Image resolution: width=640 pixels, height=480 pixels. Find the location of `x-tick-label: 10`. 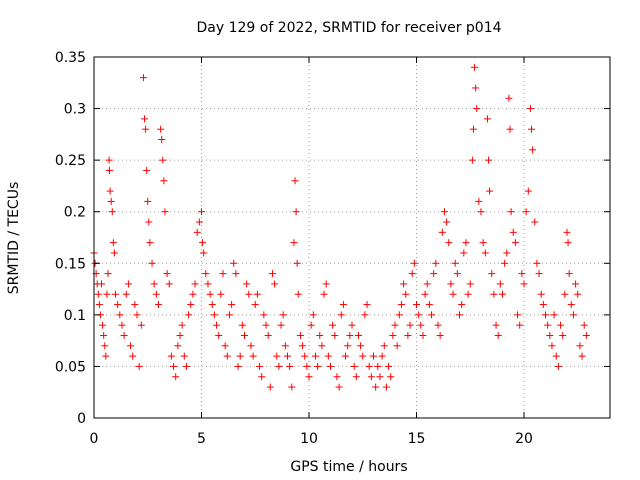

x-tick-label: 10 is located at coordinates (309, 439).